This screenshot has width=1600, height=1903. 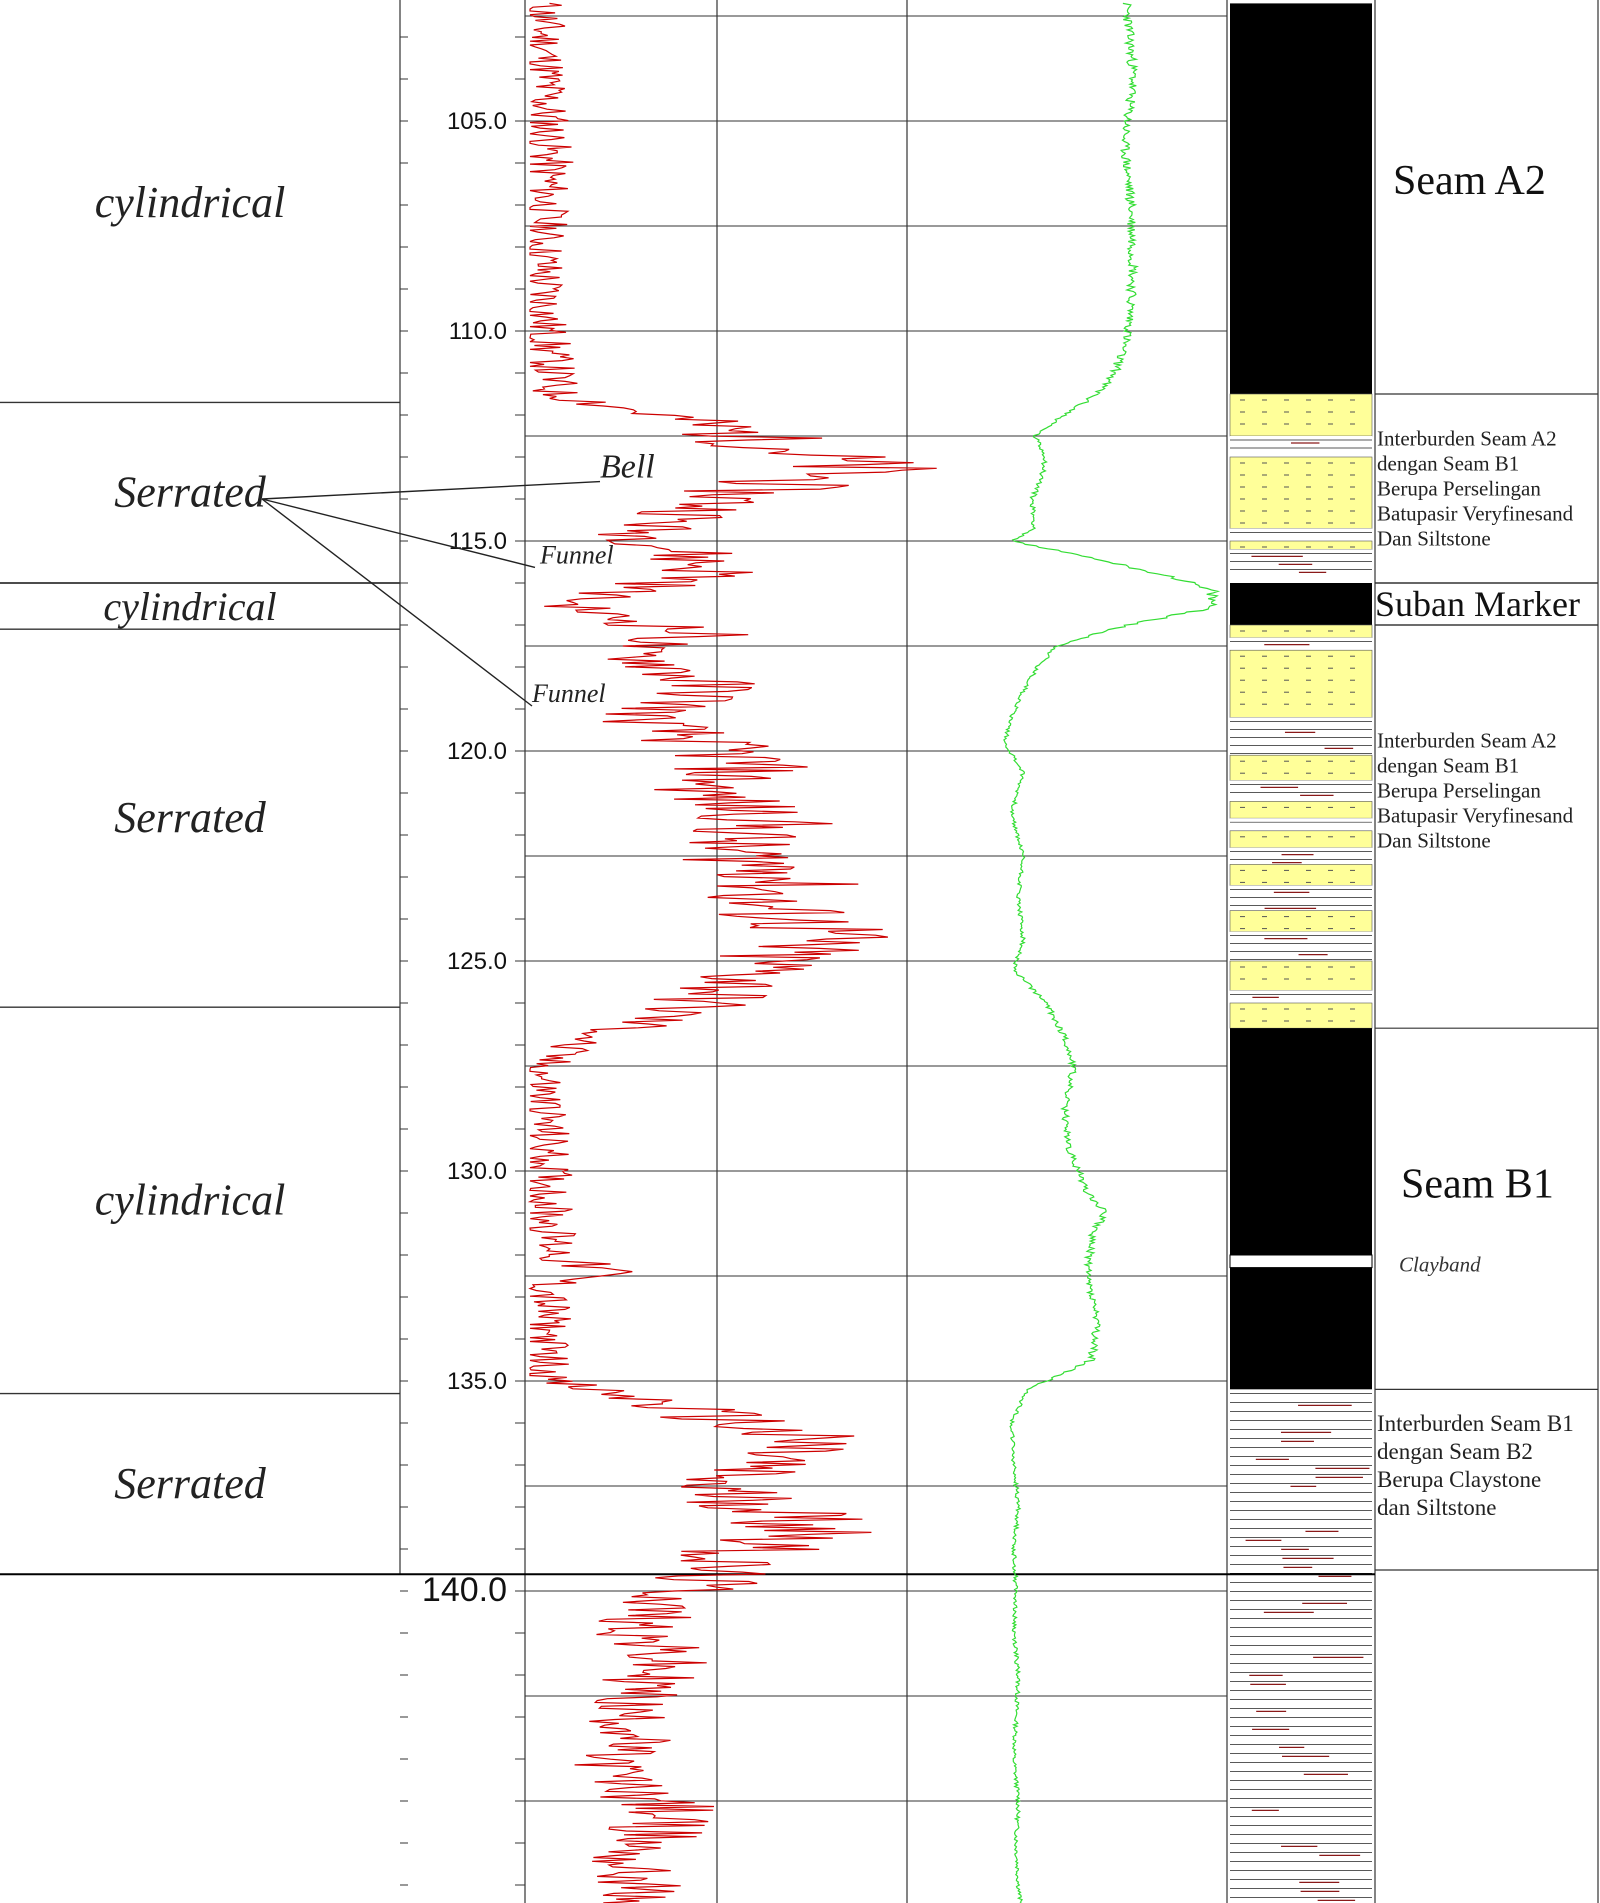 I want to click on unit-description-line: dan Siltstone, so click(x=1436, y=1507).